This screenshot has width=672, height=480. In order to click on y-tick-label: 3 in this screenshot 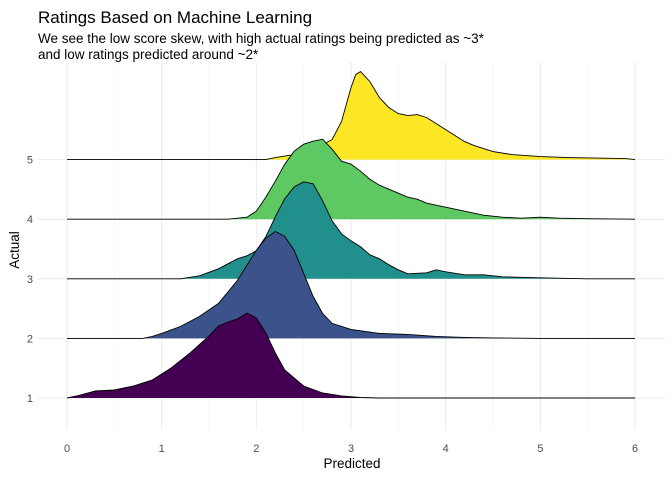, I will do `click(30, 280)`.